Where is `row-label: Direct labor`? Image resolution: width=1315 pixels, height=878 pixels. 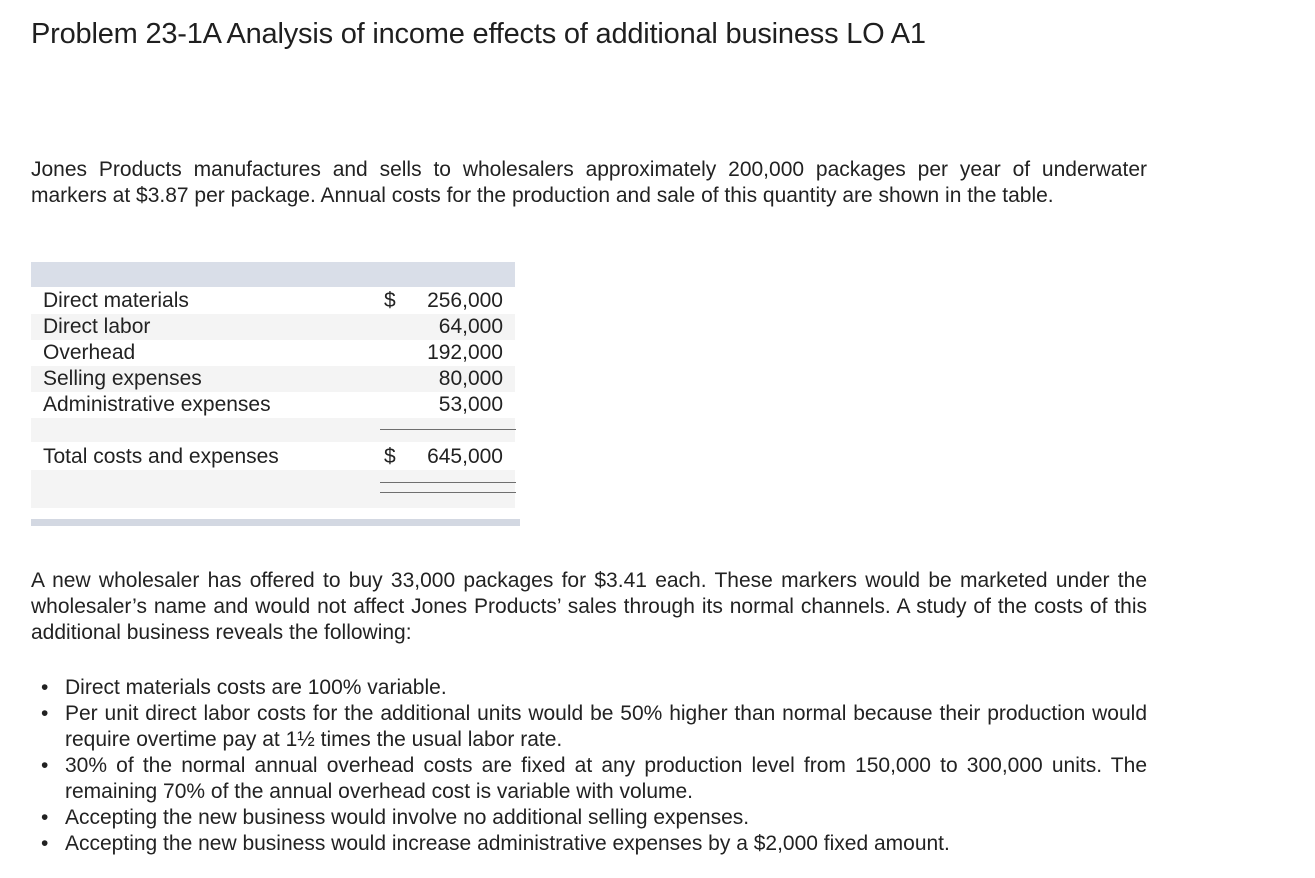 row-label: Direct labor is located at coordinates (97, 326).